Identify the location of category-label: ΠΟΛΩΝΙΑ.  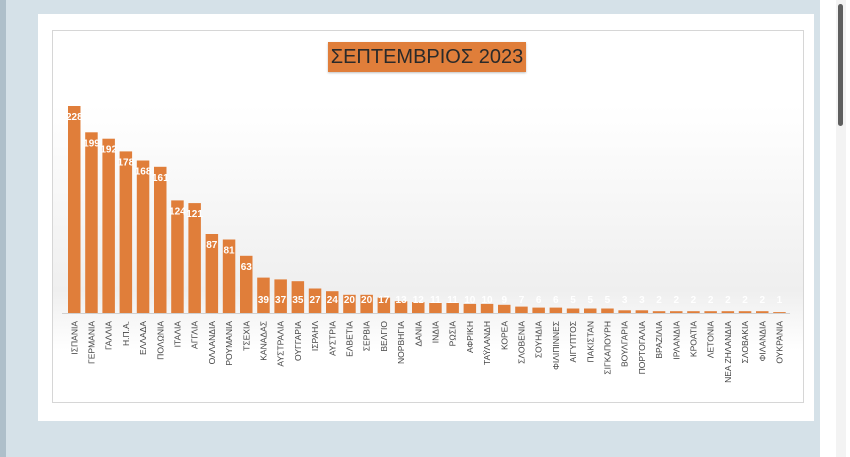
(160, 340).